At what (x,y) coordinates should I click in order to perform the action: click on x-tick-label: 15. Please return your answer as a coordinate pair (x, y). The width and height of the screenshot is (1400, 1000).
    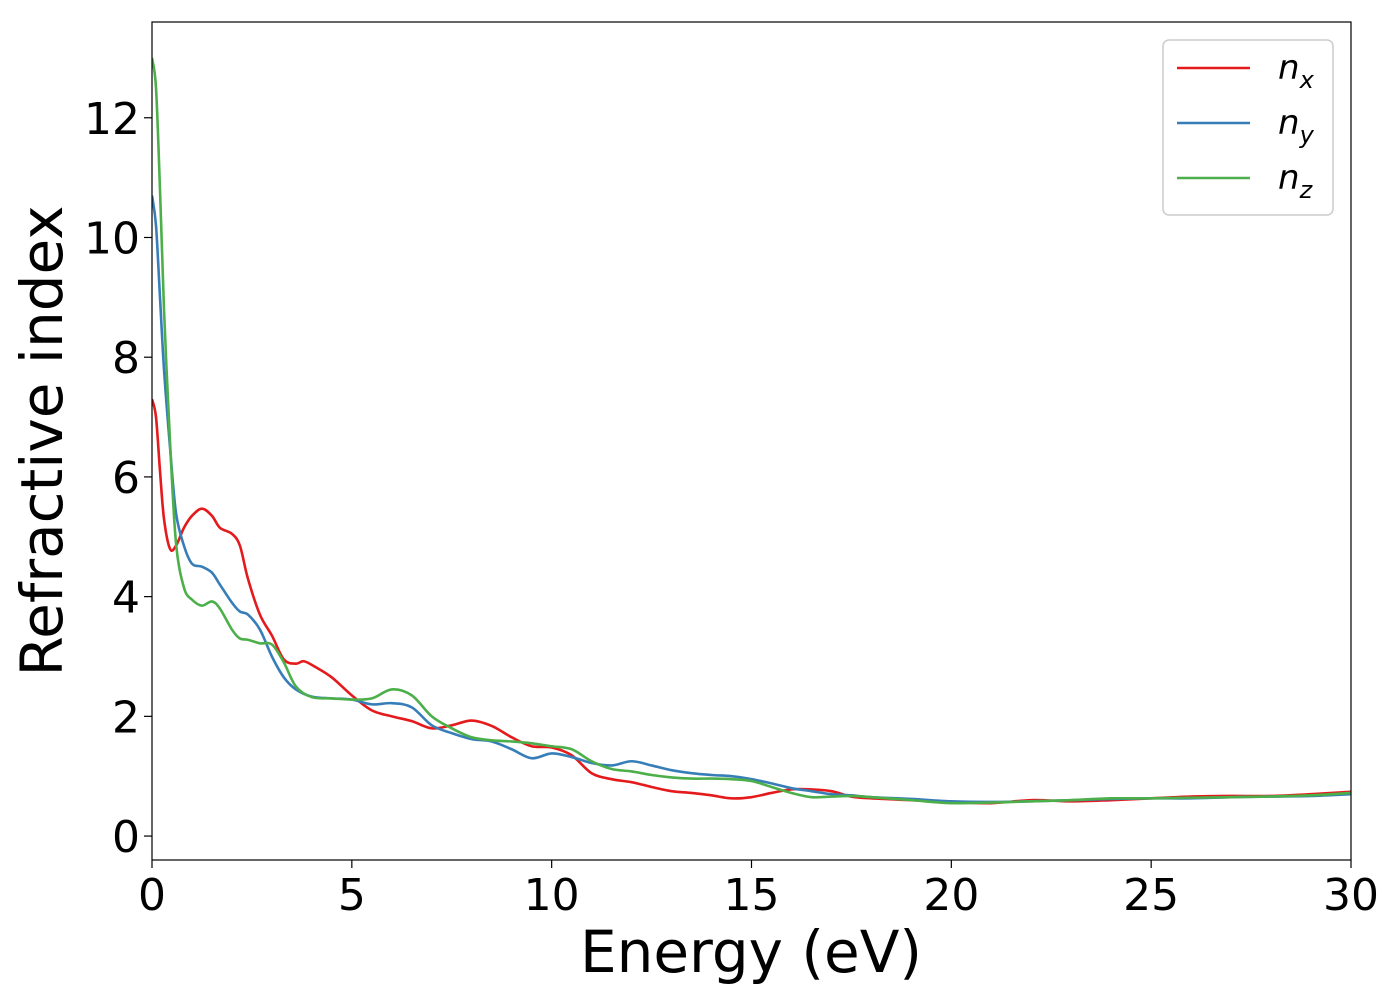
    Looking at the image, I should click on (752, 895).